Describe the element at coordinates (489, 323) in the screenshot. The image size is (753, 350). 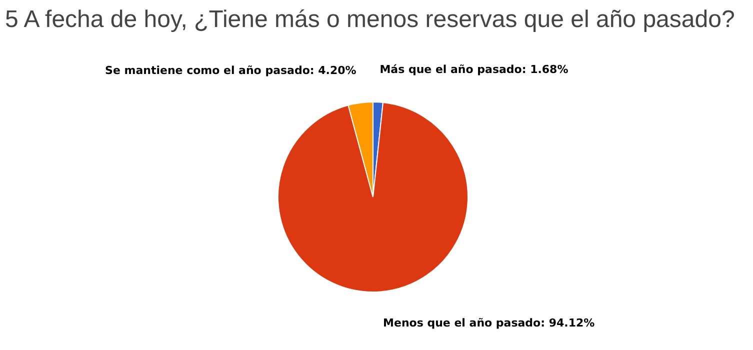
I see `slice-label: Menos que el año pasado: 94.12%` at that location.